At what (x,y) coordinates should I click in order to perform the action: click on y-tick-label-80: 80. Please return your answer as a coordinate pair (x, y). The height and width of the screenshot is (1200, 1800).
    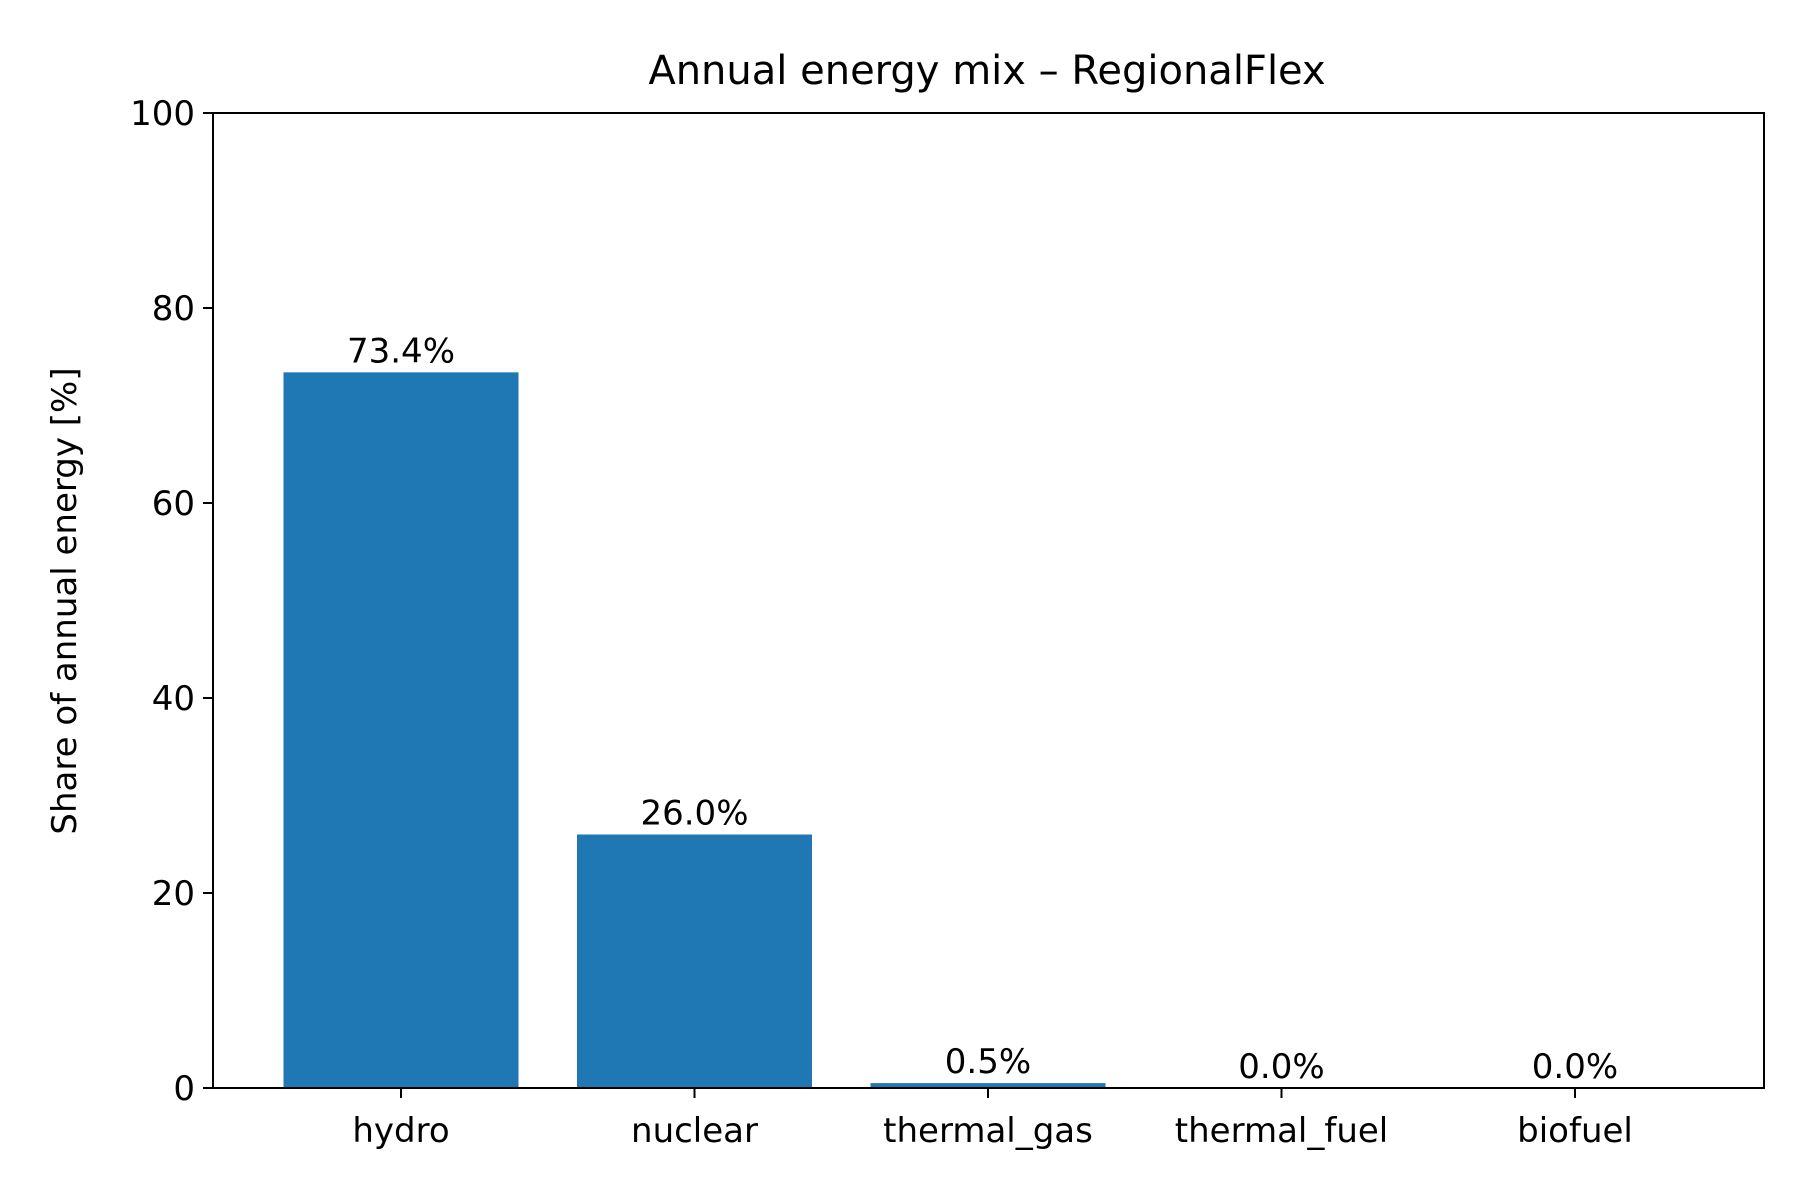
    Looking at the image, I should click on (173, 309).